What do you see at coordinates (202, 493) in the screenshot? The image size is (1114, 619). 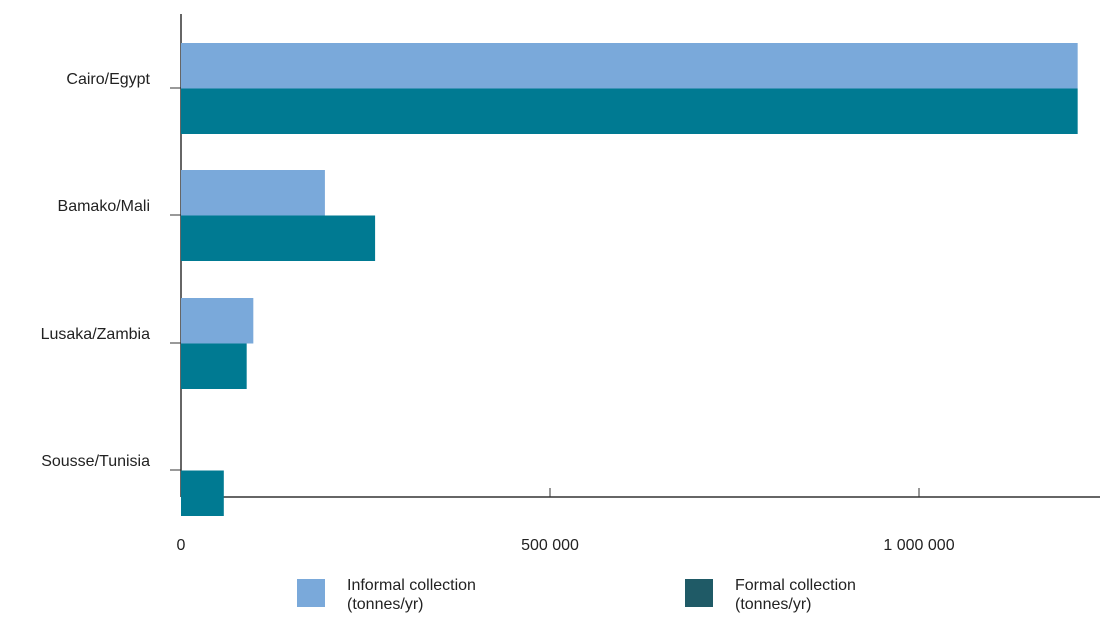 I see `bar-sousse-tunisia-formal` at bounding box center [202, 493].